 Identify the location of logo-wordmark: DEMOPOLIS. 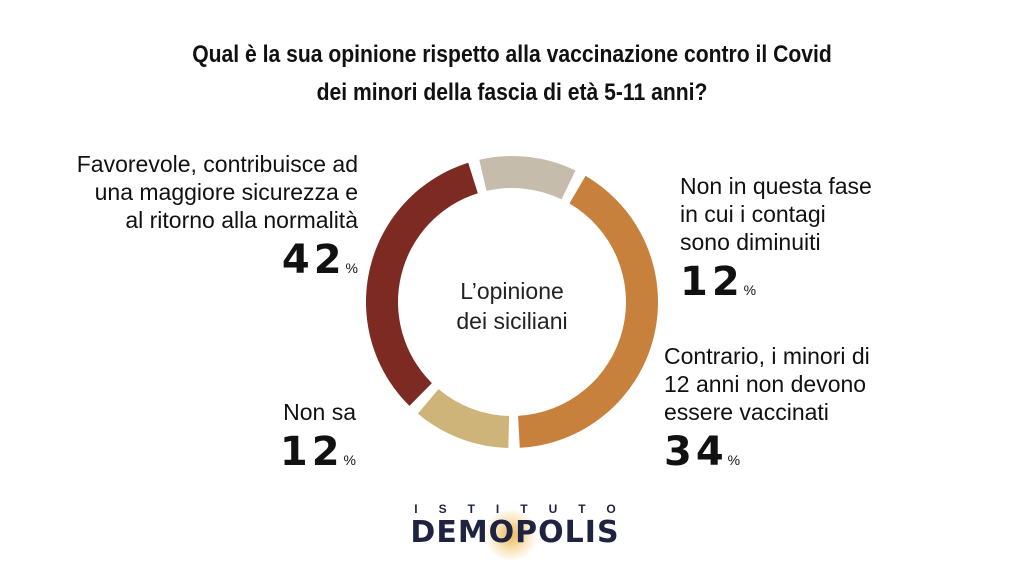
(515, 535).